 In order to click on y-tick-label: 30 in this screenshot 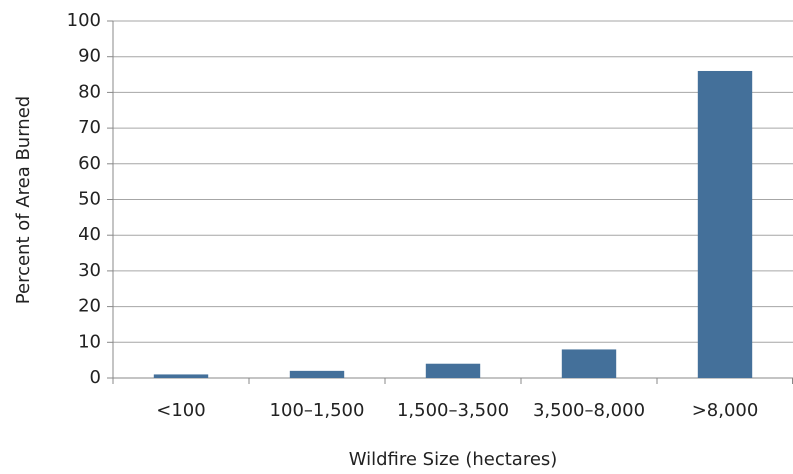, I will do `click(89, 270)`.